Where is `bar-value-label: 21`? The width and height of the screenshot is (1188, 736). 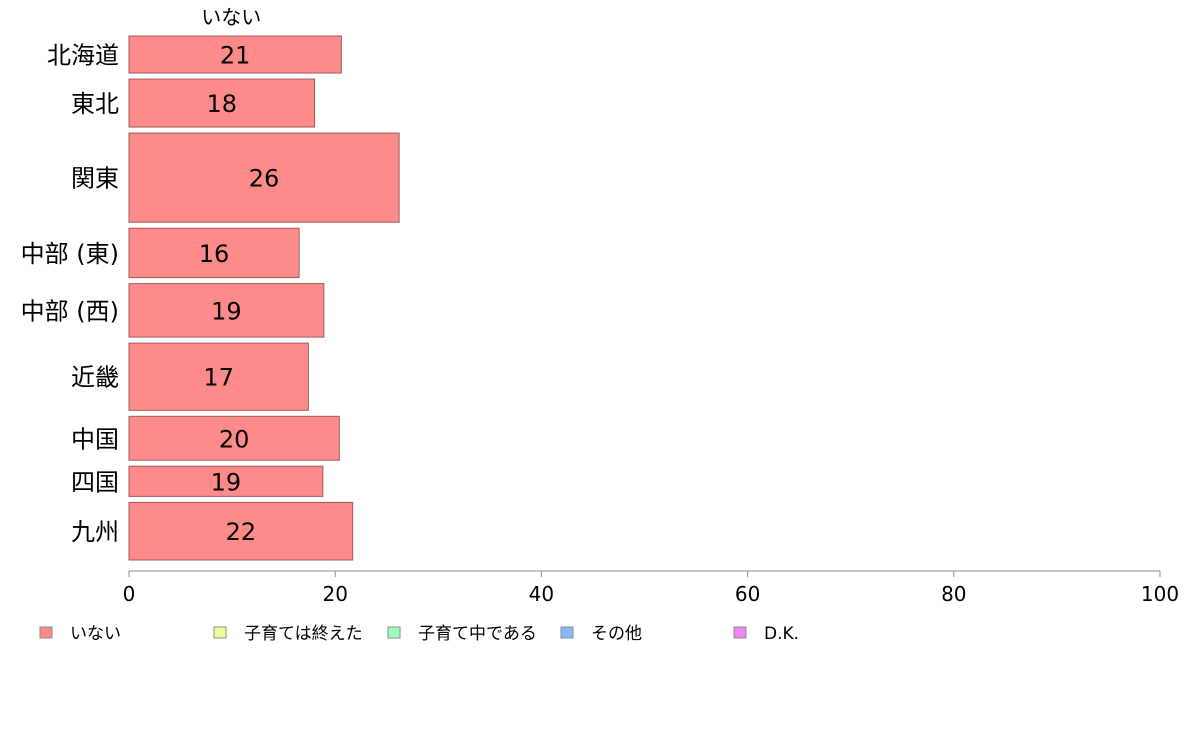
bar-value-label: 21 is located at coordinates (235, 56).